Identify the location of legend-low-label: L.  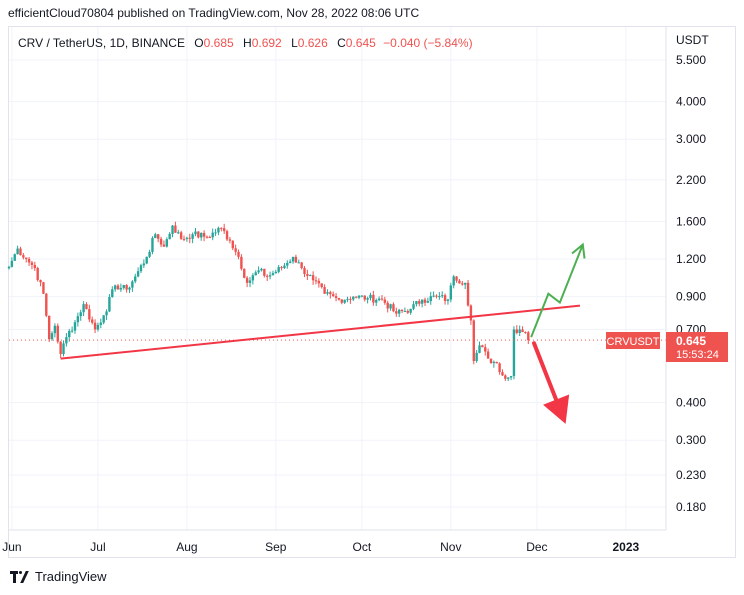
(294, 43).